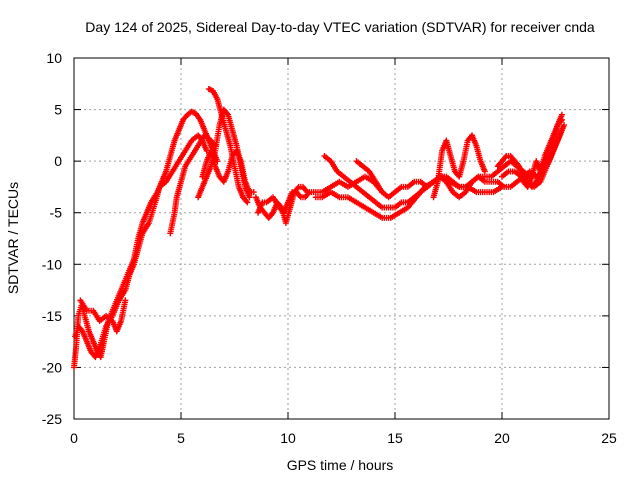 The height and width of the screenshot is (480, 640). I want to click on x-tick-label: 20, so click(502, 438).